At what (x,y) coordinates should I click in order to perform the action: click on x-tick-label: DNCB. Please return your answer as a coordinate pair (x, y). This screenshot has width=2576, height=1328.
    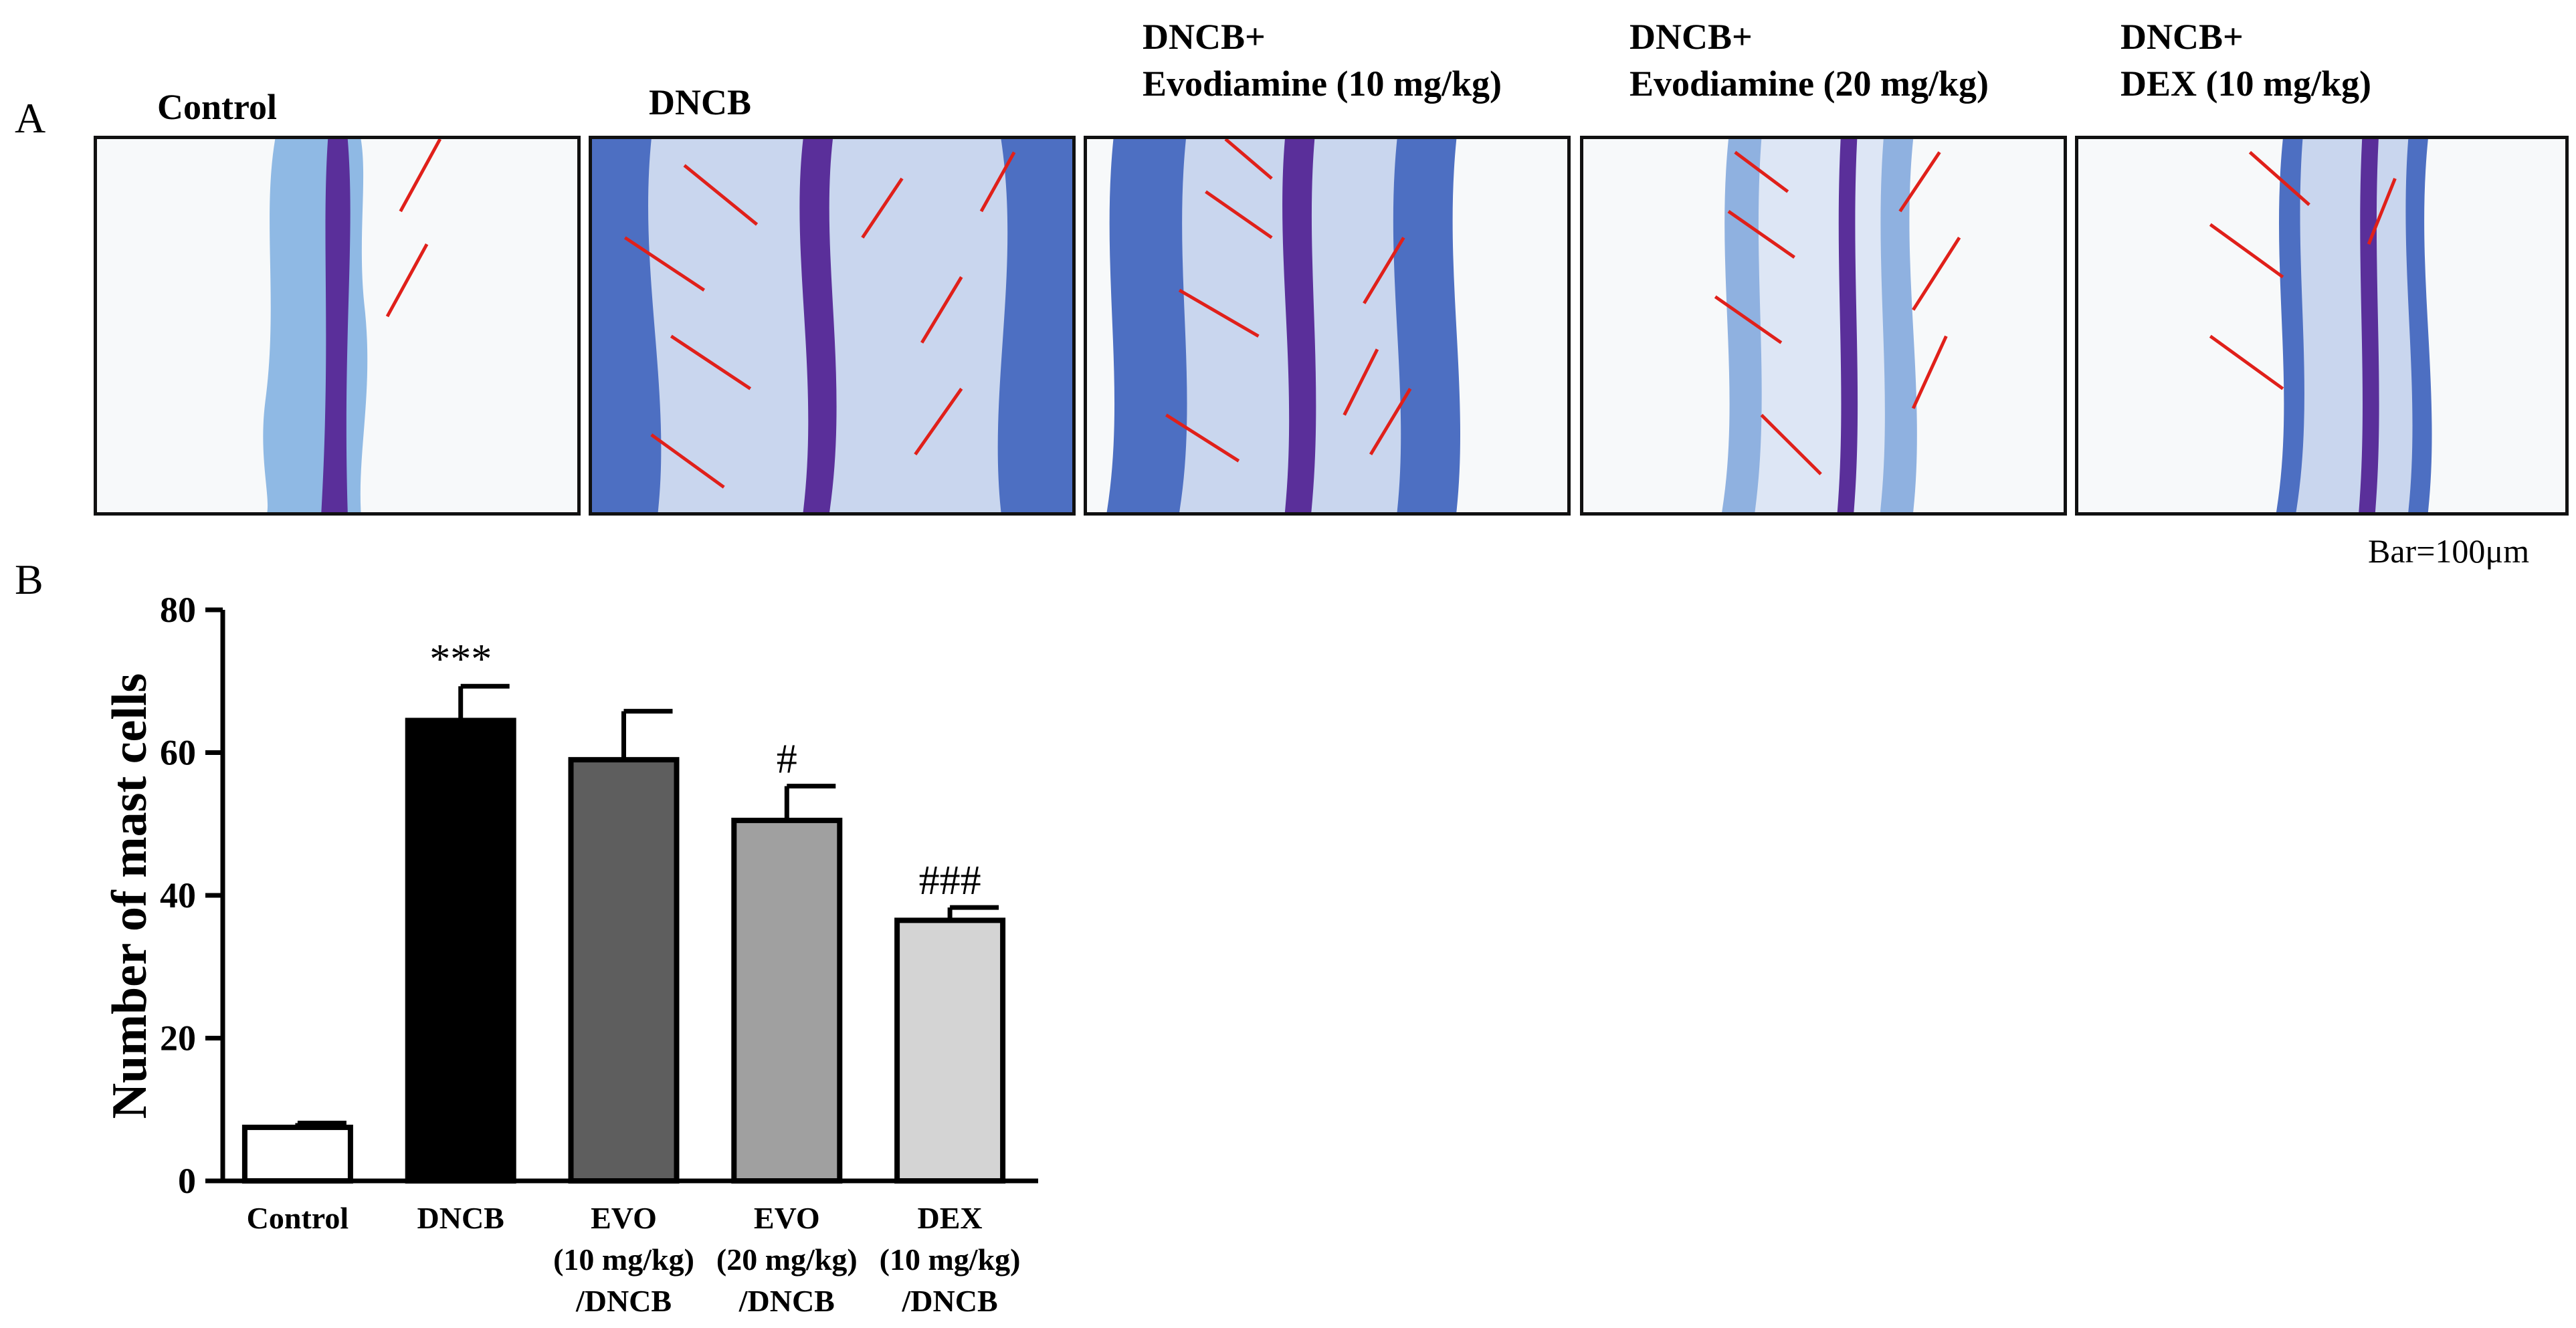
    Looking at the image, I should click on (460, 1218).